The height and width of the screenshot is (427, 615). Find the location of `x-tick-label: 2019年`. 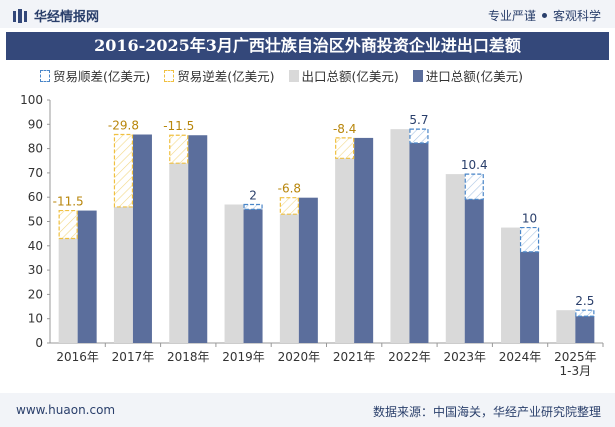

x-tick-label: 2019年 is located at coordinates (243, 357).